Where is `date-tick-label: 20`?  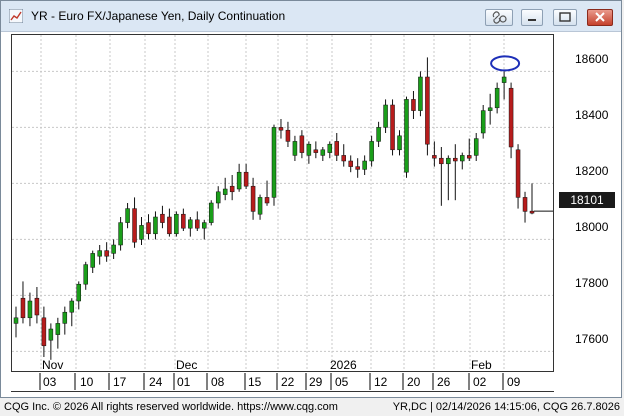
date-tick-label: 20 is located at coordinates (414, 382).